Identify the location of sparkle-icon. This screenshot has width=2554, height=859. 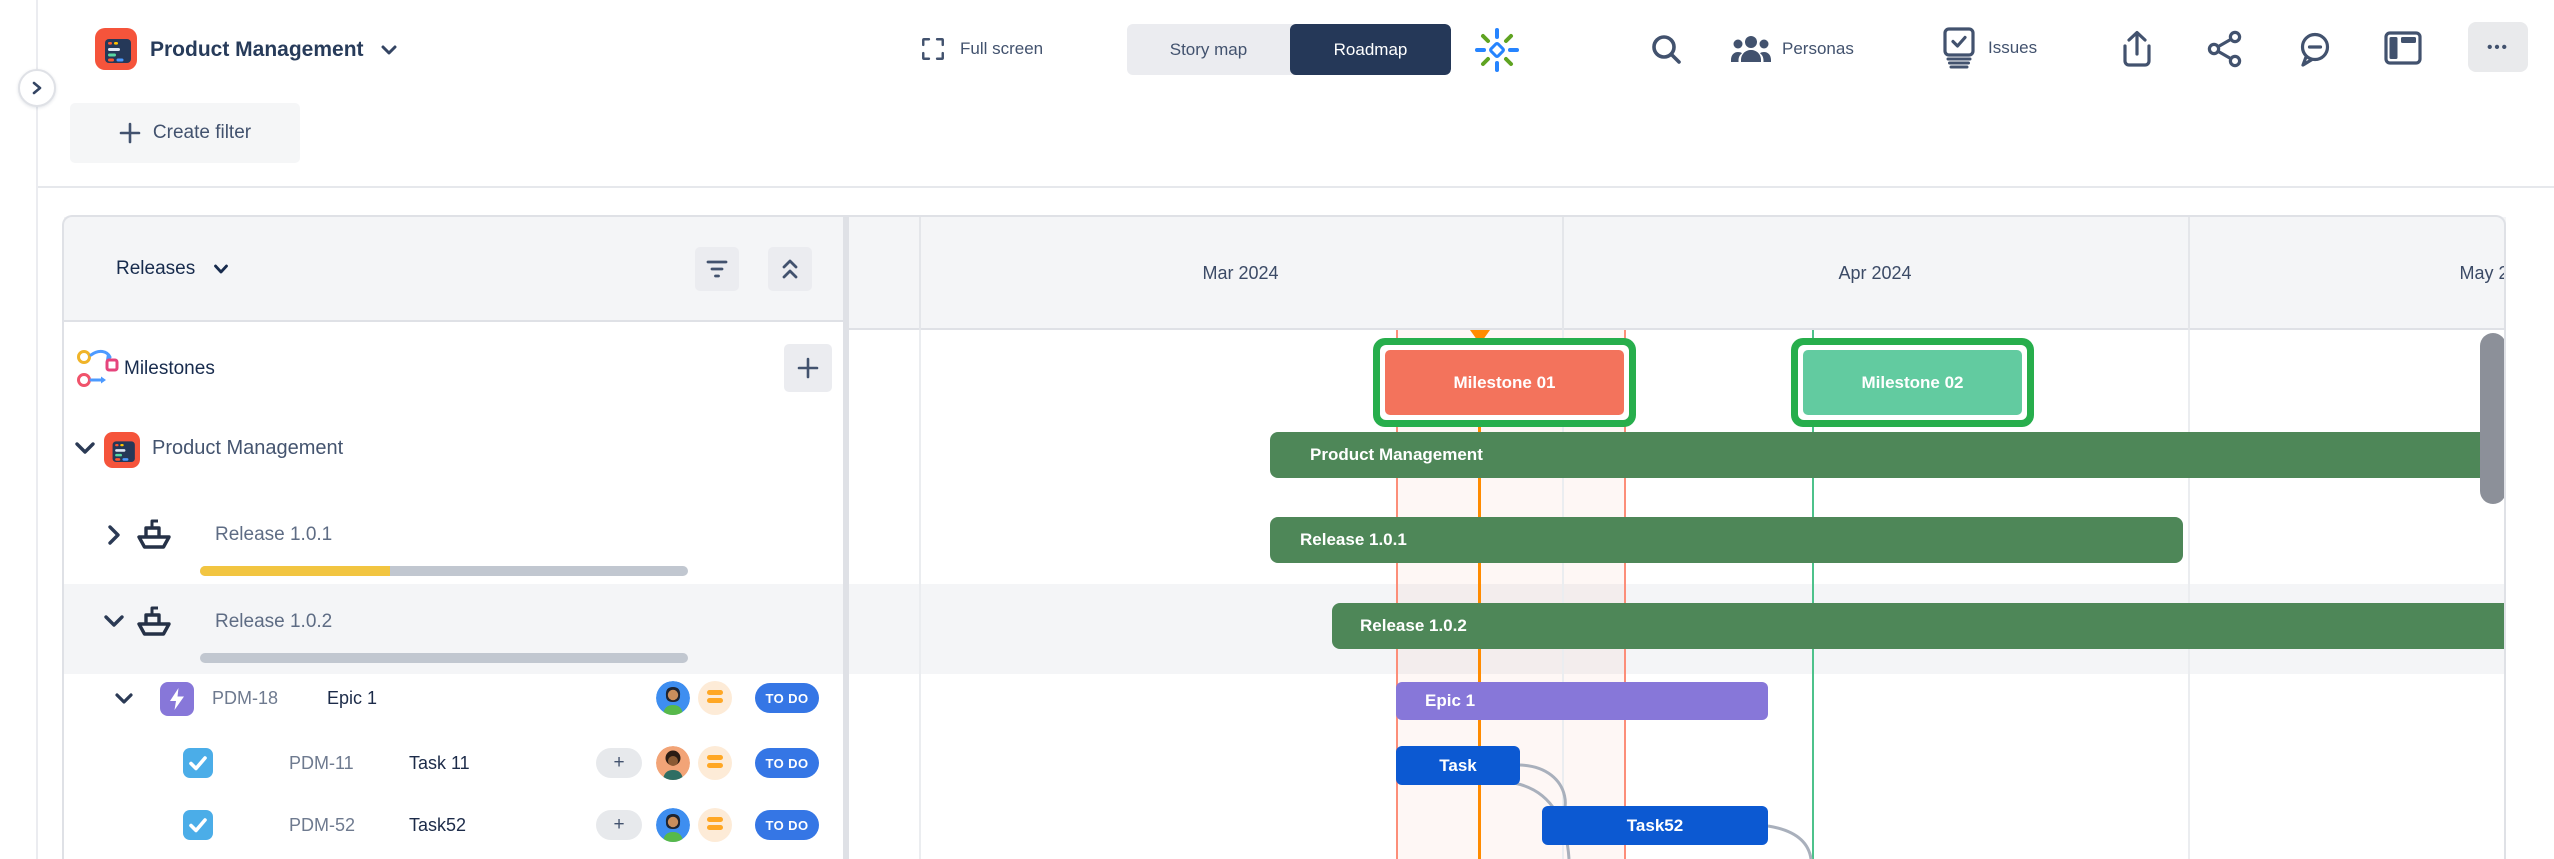
(1497, 50).